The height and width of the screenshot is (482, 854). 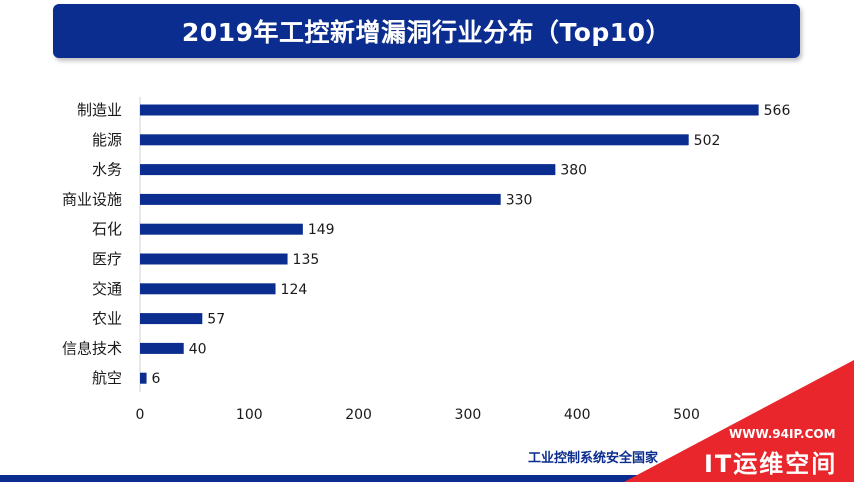 What do you see at coordinates (468, 415) in the screenshot?
I see `x-tick-label: 300` at bounding box center [468, 415].